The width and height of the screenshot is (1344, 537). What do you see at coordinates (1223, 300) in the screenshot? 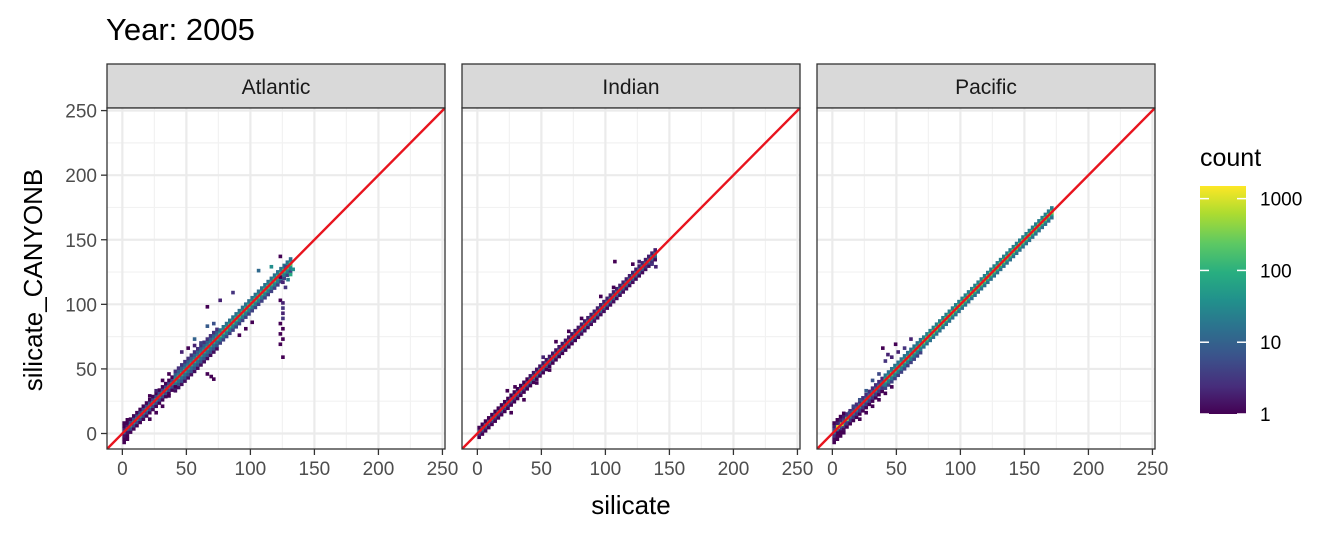
I see `legend-colorbar` at bounding box center [1223, 300].